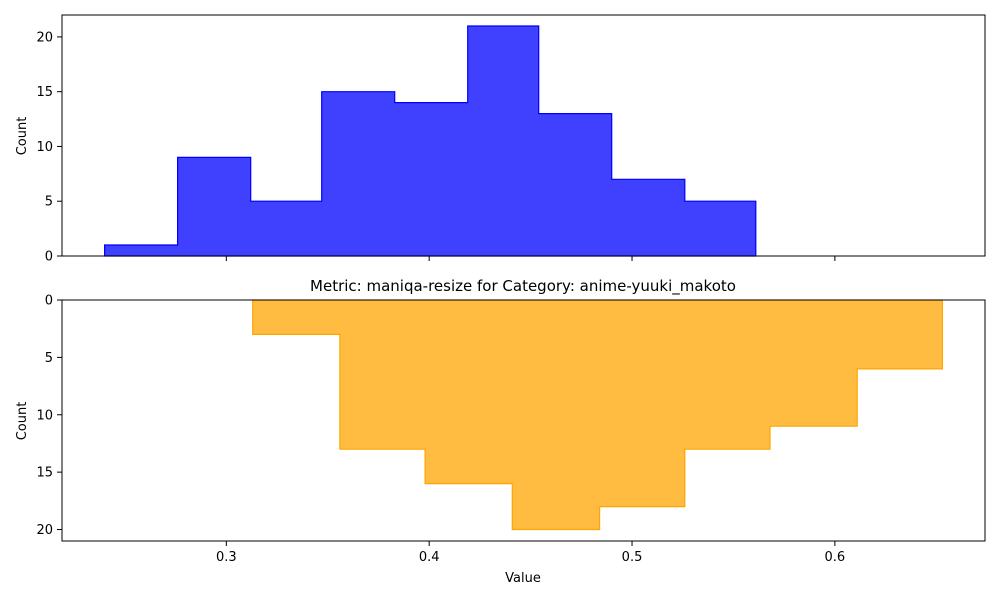 The height and width of the screenshot is (600, 1000). Describe the element at coordinates (44, 473) in the screenshot. I see `bot-y-tick-label: 15` at that location.